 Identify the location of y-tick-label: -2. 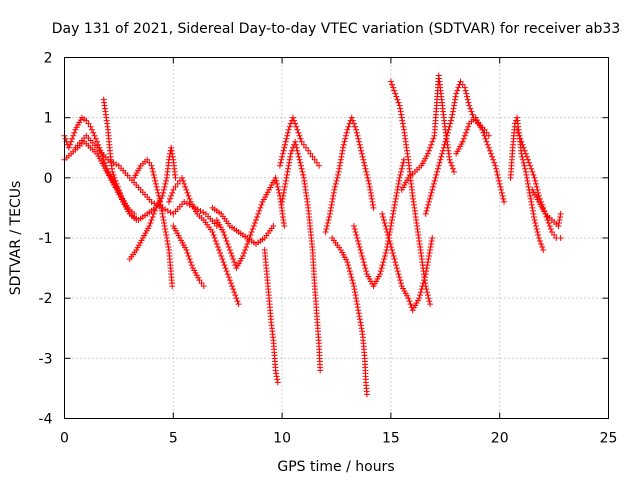
(46, 299).